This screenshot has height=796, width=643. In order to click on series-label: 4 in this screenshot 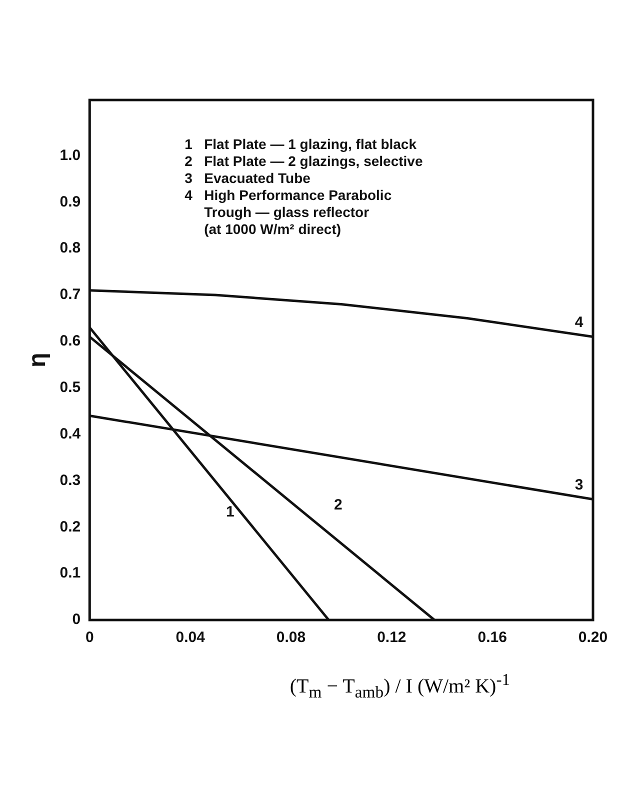, I will do `click(579, 322)`.